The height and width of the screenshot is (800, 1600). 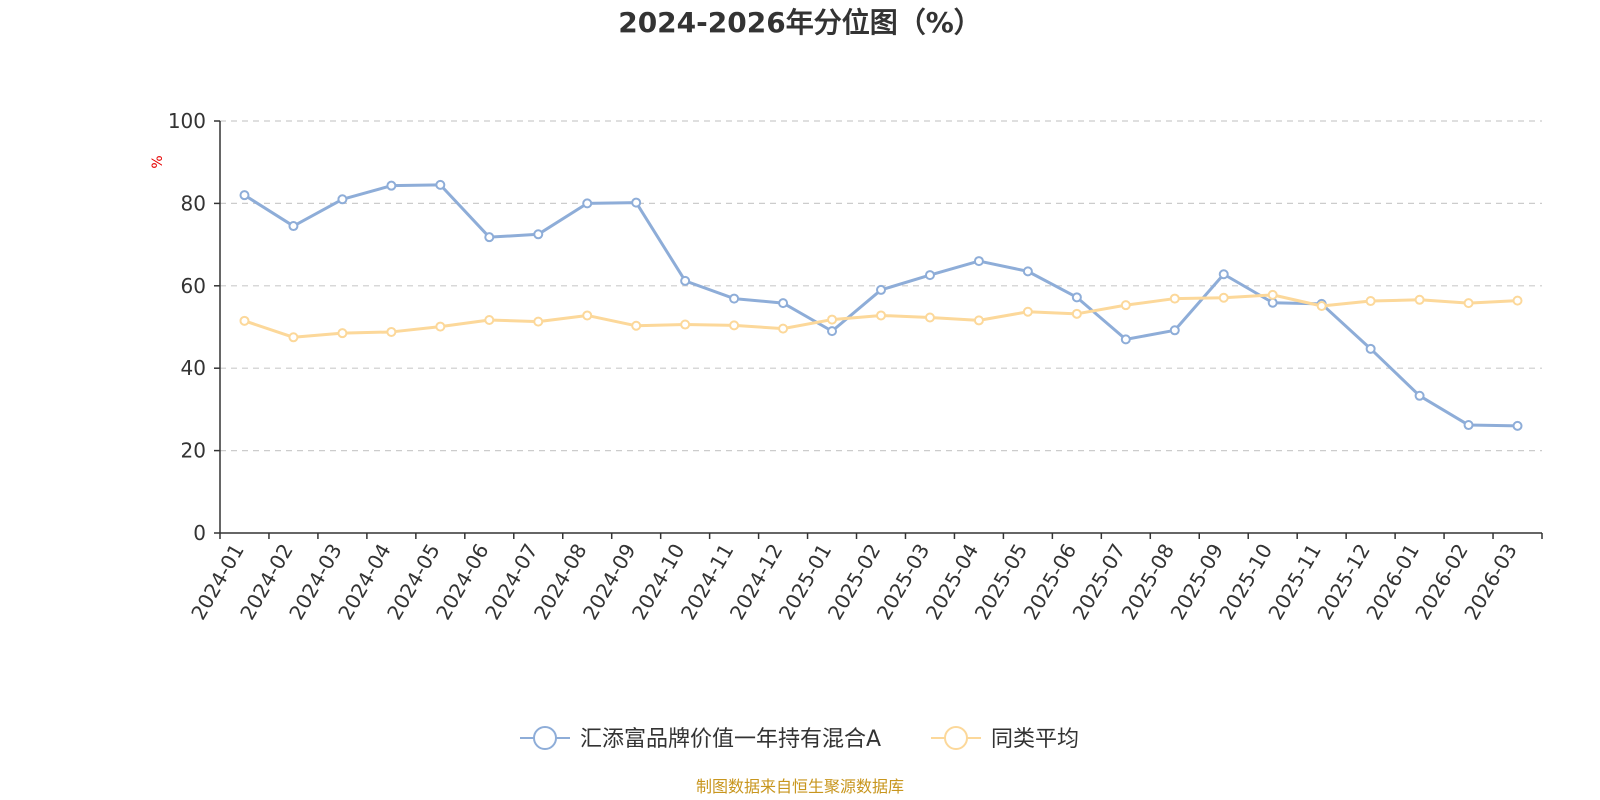 What do you see at coordinates (193, 368) in the screenshot?
I see `y-tick-label: 40` at bounding box center [193, 368].